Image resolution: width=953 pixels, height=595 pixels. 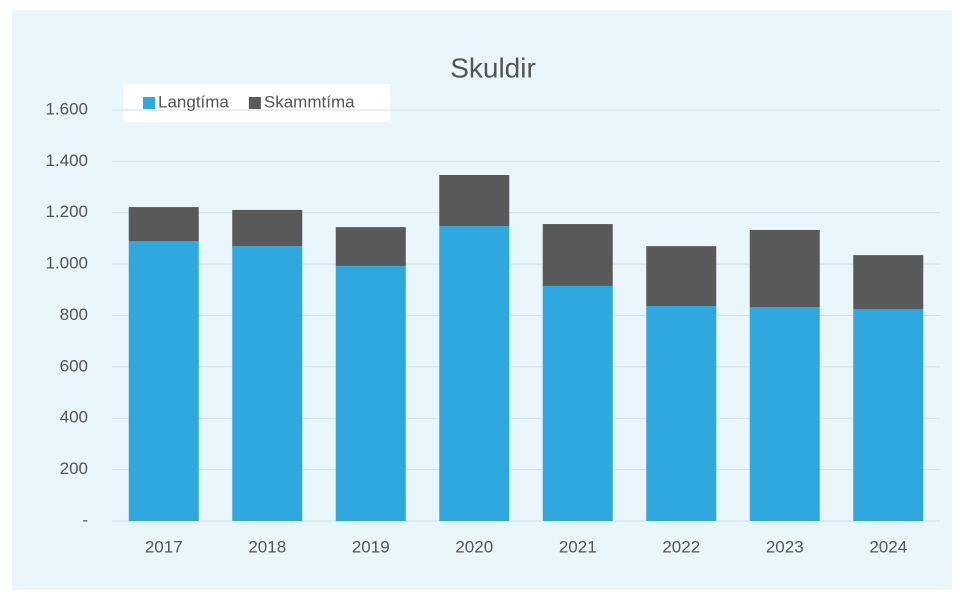 I want to click on y-tick-label: 600, so click(x=74, y=365).